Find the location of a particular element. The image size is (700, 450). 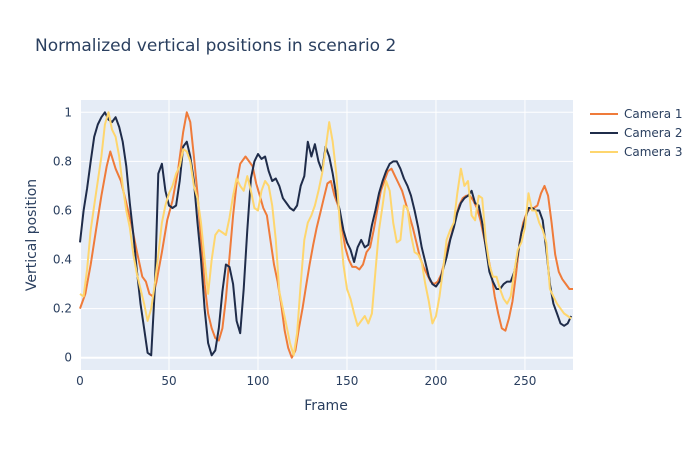

legend-item-1: Camera 1 is located at coordinates (636, 114).